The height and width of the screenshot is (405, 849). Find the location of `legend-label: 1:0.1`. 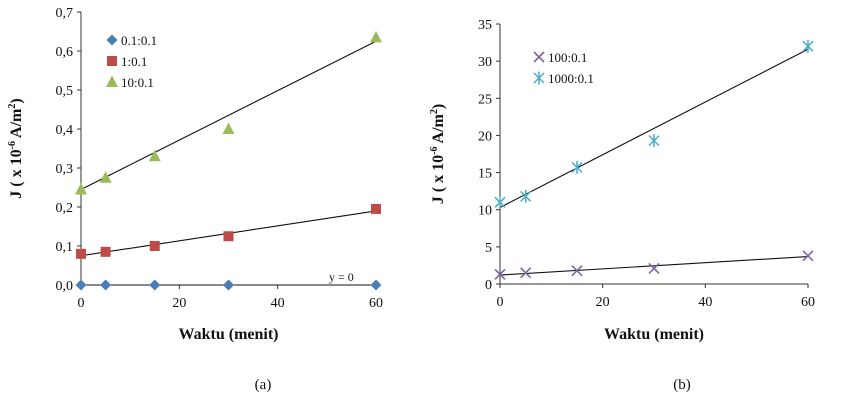

legend-label: 1:0.1 is located at coordinates (134, 61).